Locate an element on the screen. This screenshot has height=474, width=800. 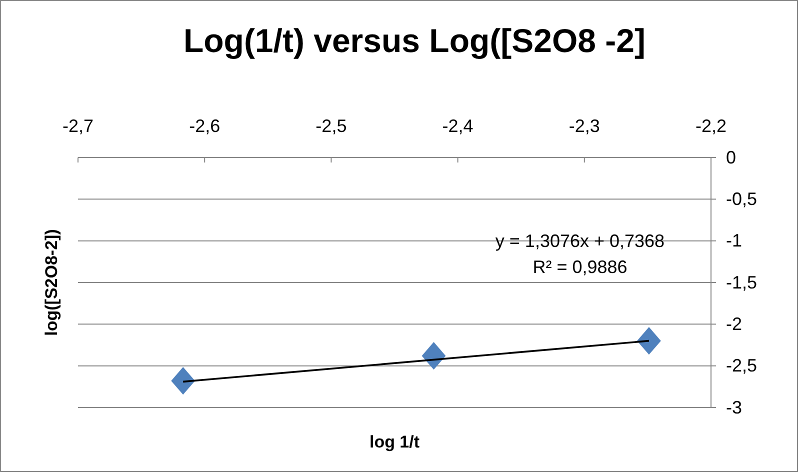
y-axis-title: log([S2O8-2]) is located at coordinates (51, 282).